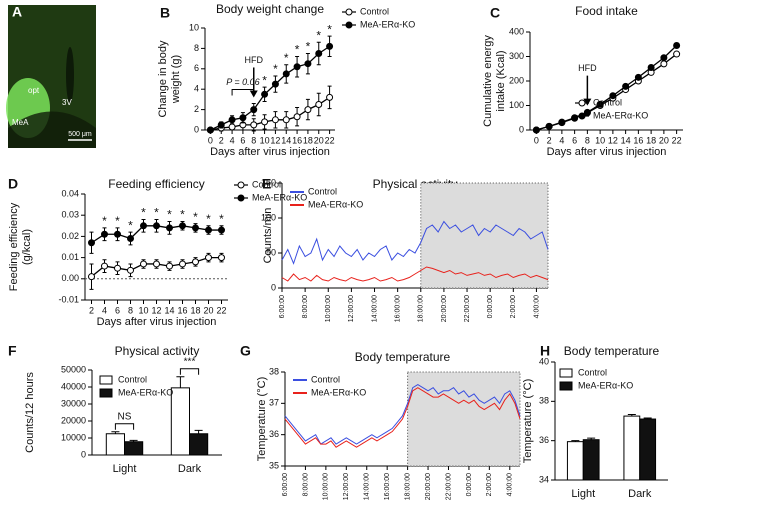 Image resolution: width=766 pixels, height=530 pixels. What do you see at coordinates (587, 68) in the screenshot?
I see `arrow-label: HFD` at bounding box center [587, 68].